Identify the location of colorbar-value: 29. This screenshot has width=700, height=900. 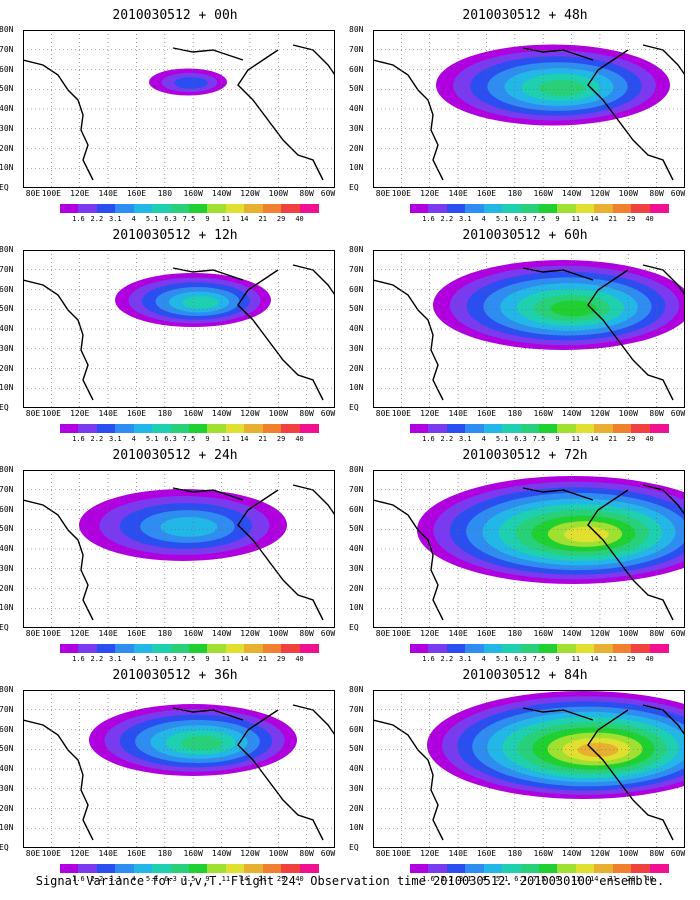
(281, 659).